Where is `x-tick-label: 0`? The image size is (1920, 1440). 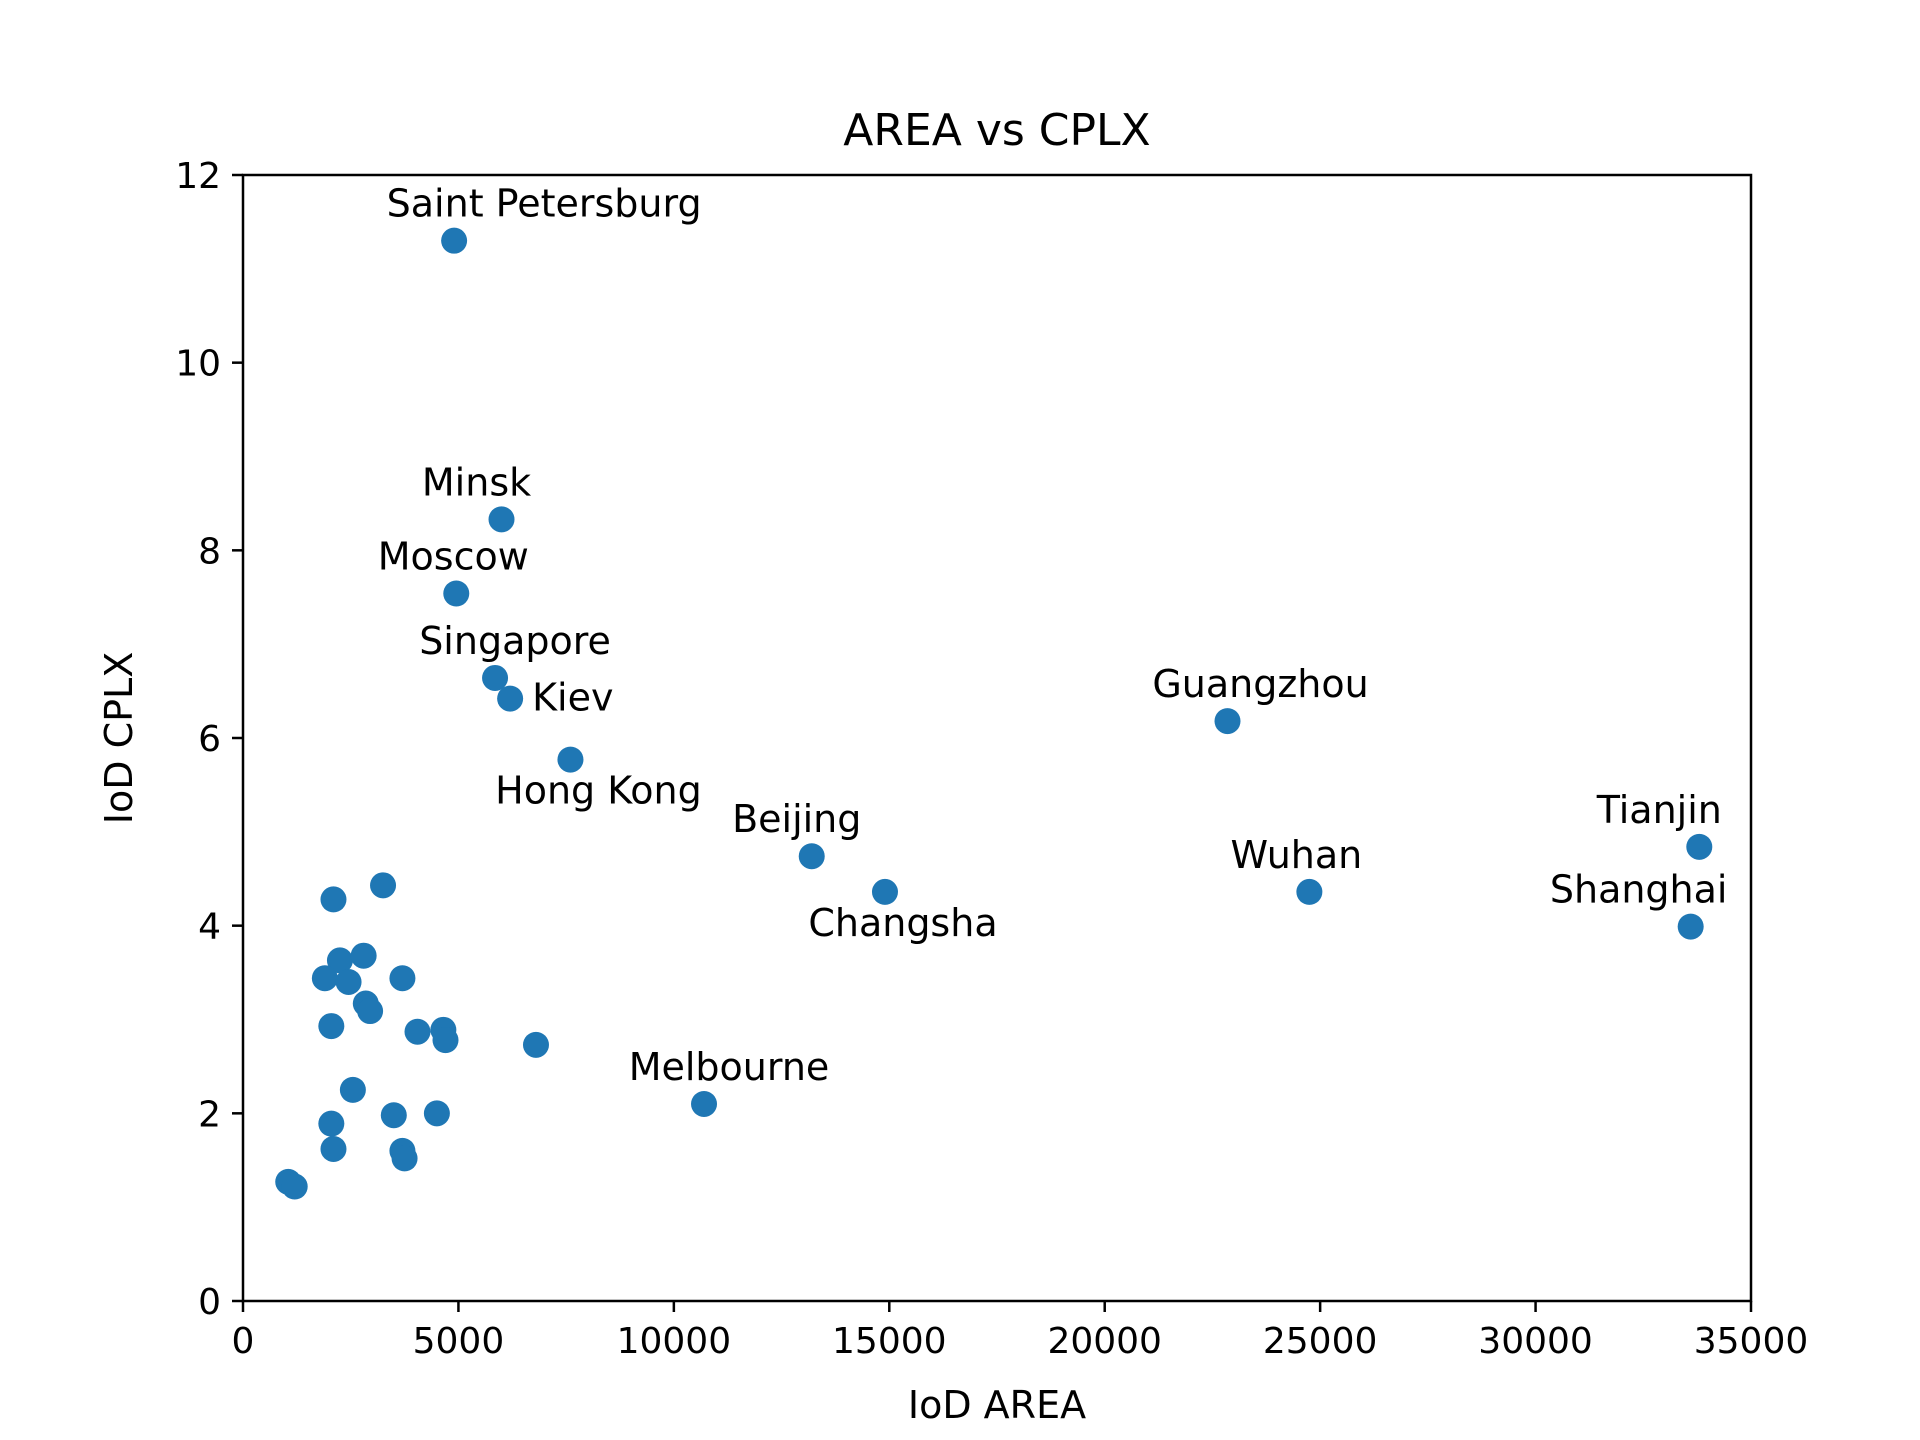
x-tick-label: 0 is located at coordinates (243, 1341).